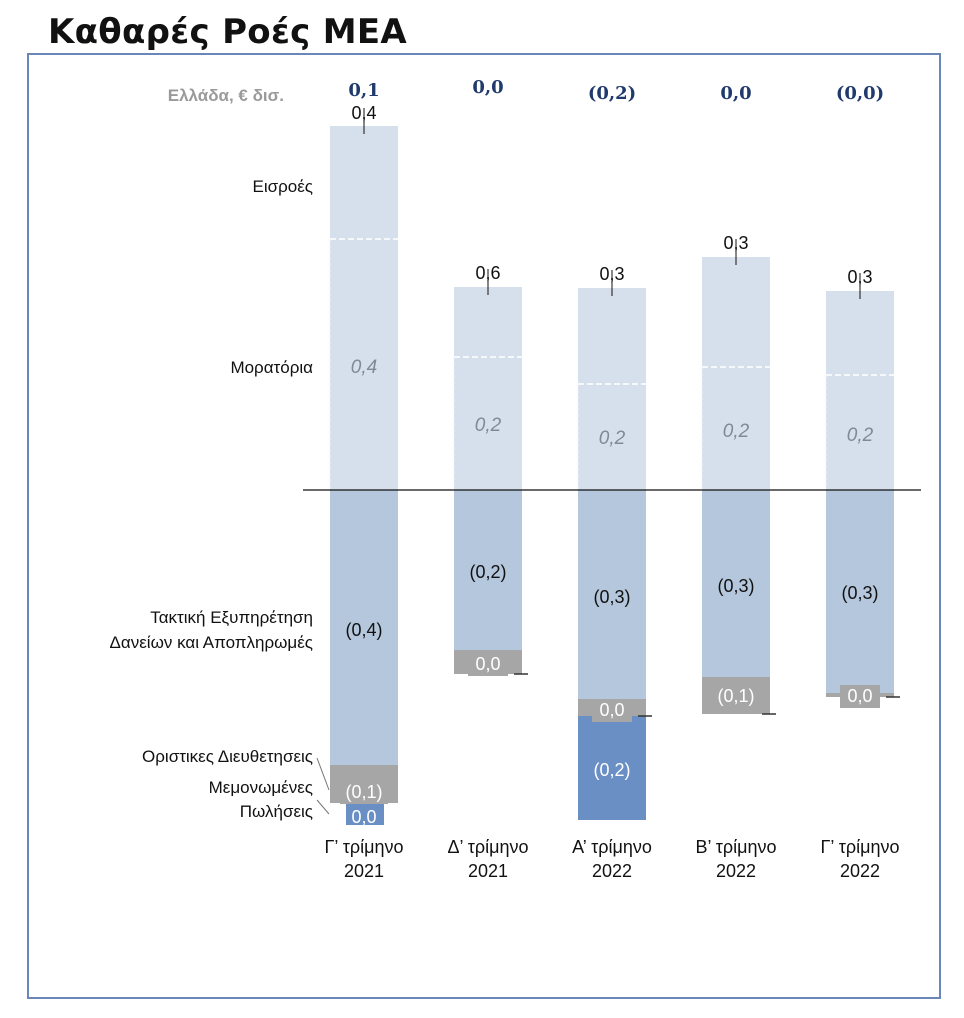 The width and height of the screenshot is (964, 1018). What do you see at coordinates (860, 871) in the screenshot?
I see `x-tick-label-year-4: 2022` at bounding box center [860, 871].